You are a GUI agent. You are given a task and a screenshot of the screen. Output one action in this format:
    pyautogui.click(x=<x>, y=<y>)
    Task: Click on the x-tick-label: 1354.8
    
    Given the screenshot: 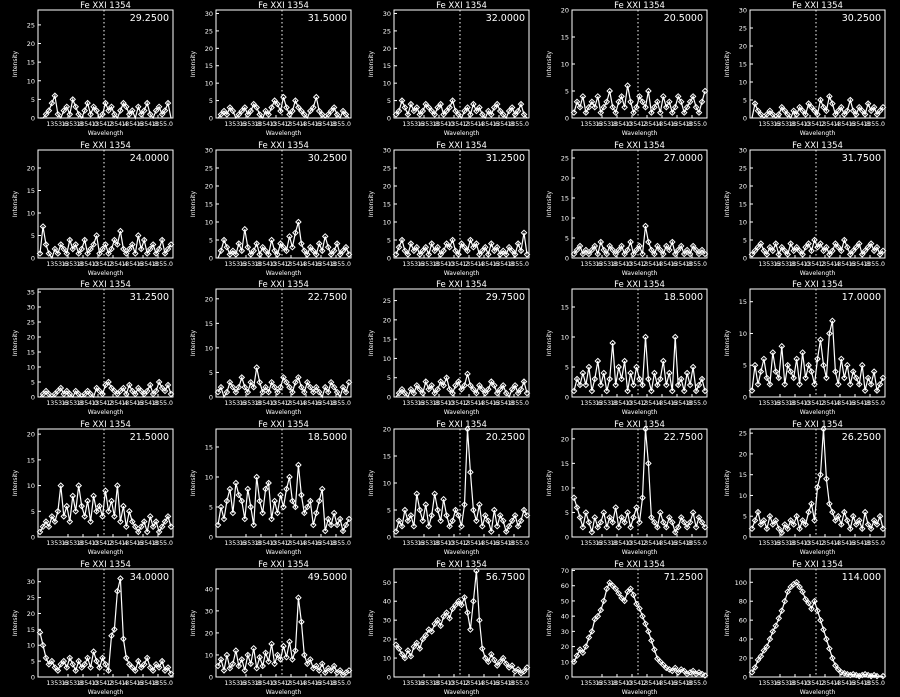 What is the action you would take?
    pyautogui.click(x=859, y=543)
    